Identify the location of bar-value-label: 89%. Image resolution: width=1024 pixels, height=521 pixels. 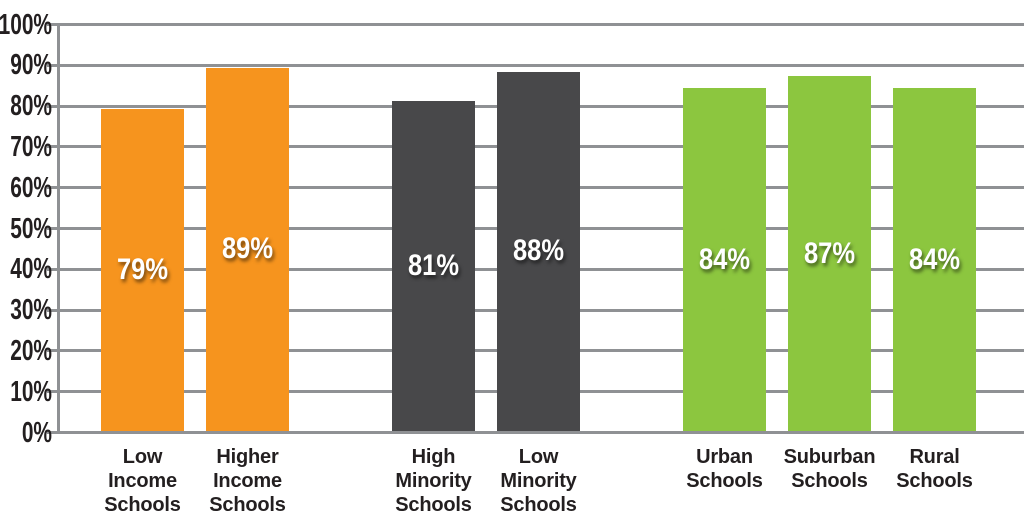
(247, 249).